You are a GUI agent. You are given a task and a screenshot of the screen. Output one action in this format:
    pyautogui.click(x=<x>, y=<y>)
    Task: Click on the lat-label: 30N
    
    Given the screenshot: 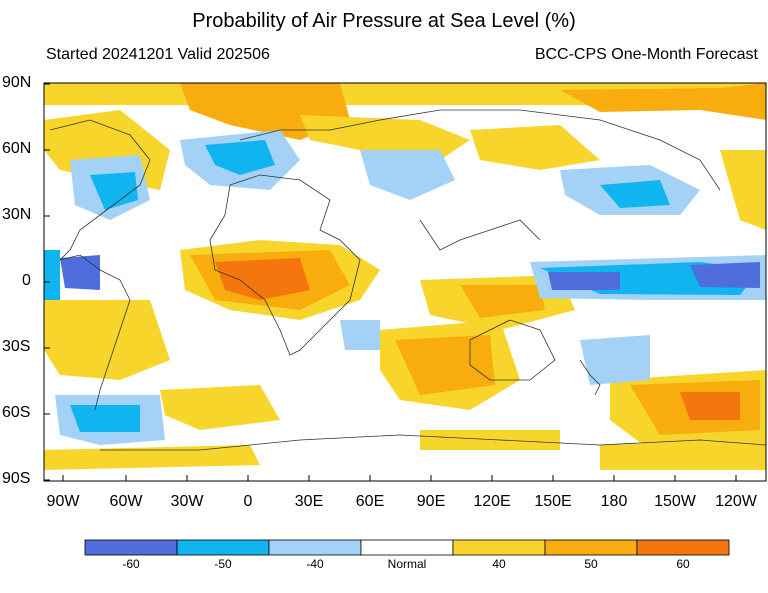 What is the action you would take?
    pyautogui.click(x=17, y=214)
    